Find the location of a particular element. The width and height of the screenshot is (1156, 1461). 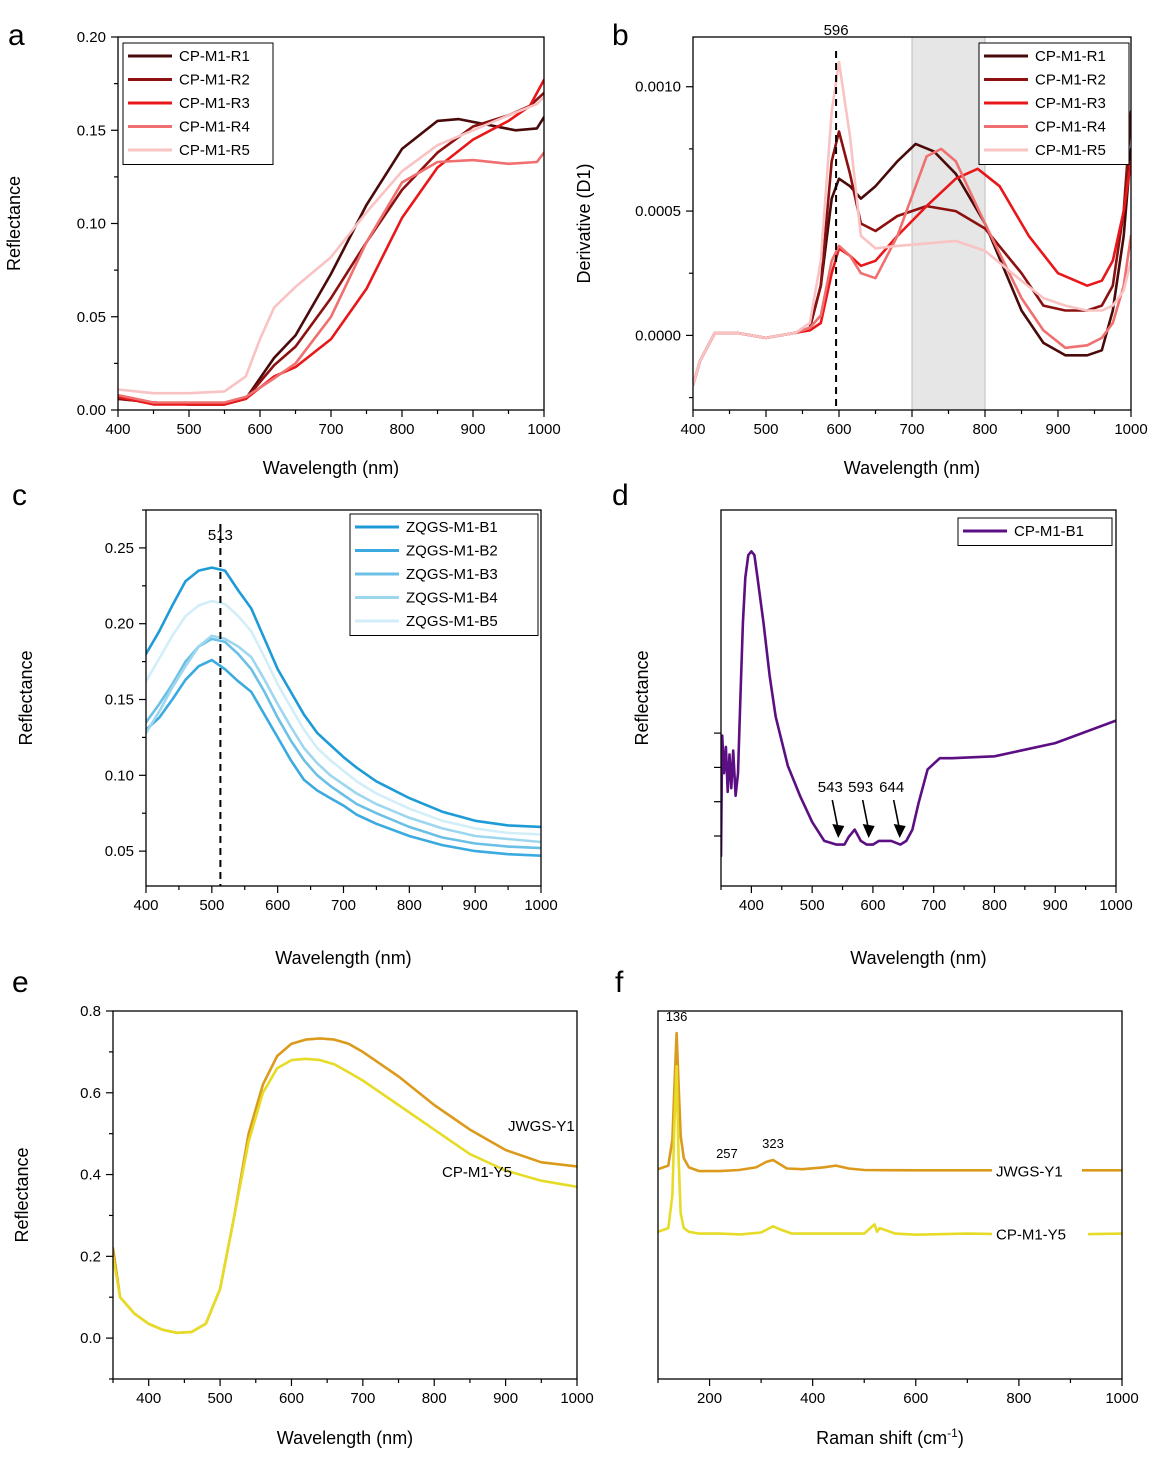

y-tick-label: 0.0000 is located at coordinates (658, 335).